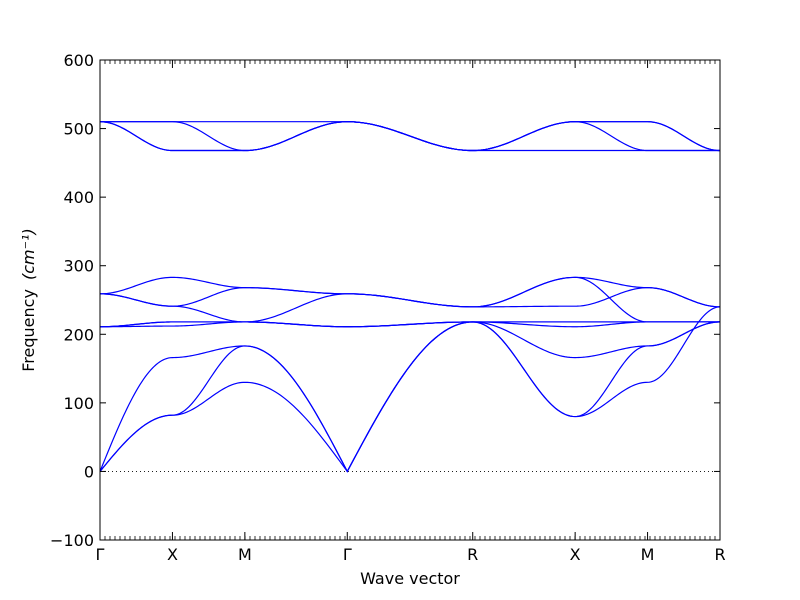 Image resolution: width=800 pixels, height=600 pixels. What do you see at coordinates (78, 334) in the screenshot?
I see `y-tick-label: 200` at bounding box center [78, 334].